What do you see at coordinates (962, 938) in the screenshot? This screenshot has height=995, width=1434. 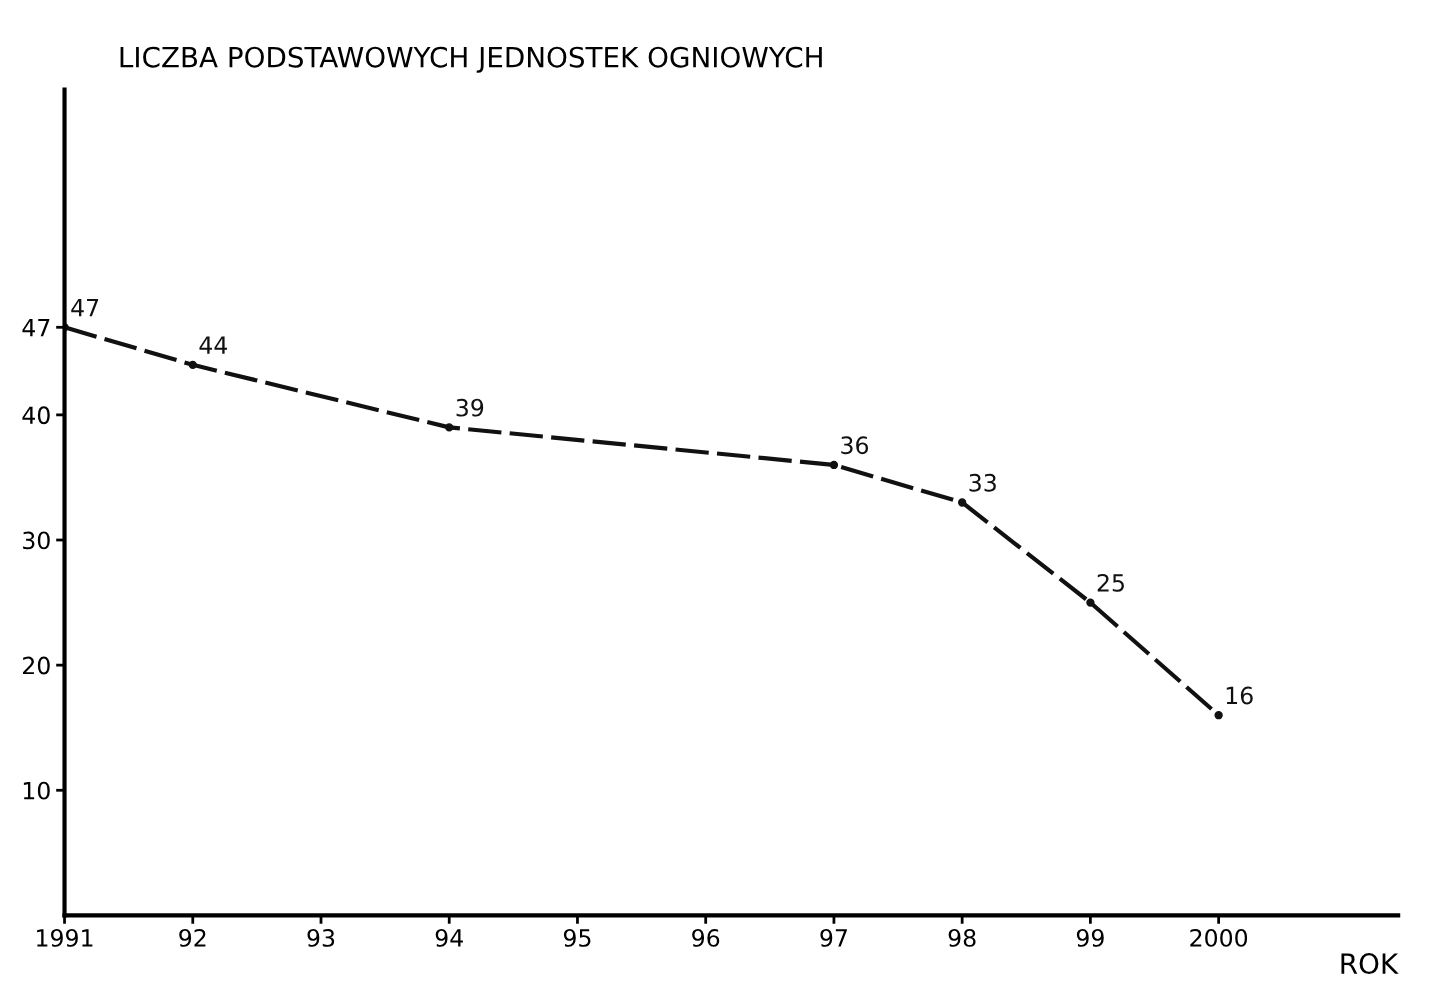 I see `x-tick-label: 98` at bounding box center [962, 938].